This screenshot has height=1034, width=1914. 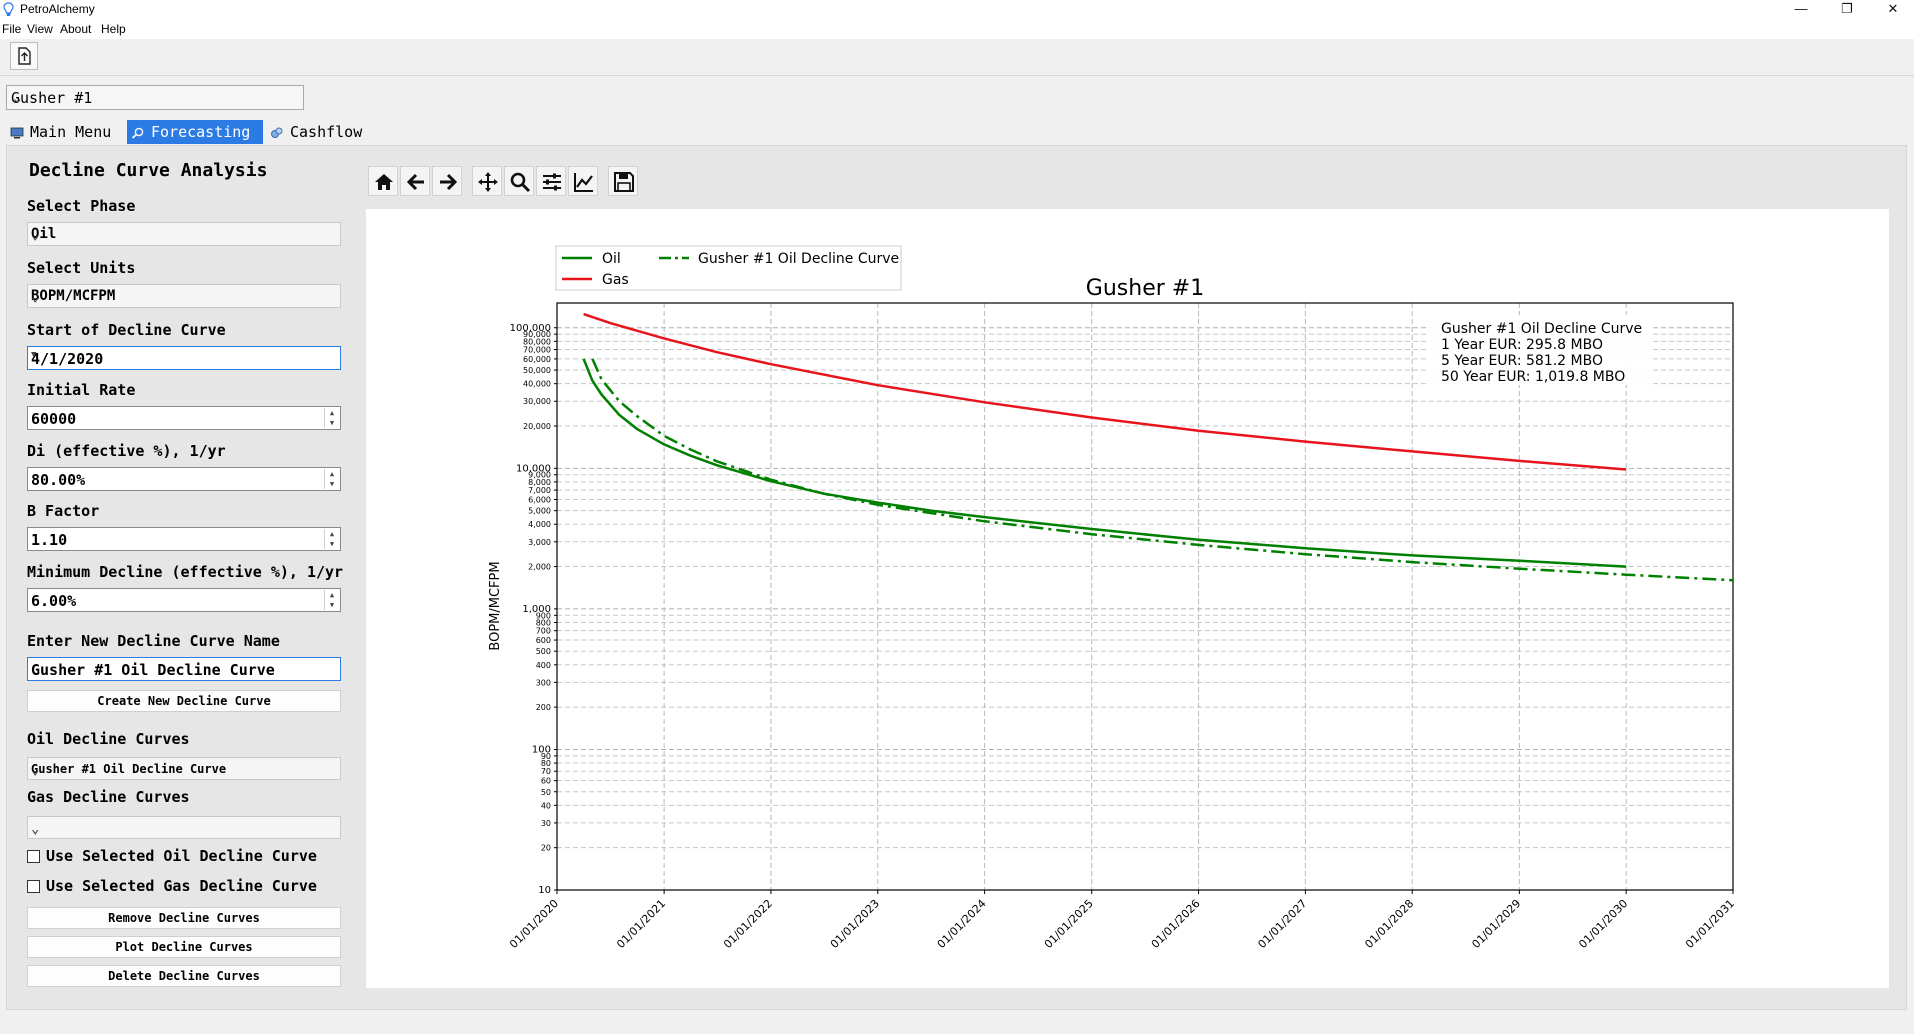 I want to click on menu-file: File, so click(x=12, y=29).